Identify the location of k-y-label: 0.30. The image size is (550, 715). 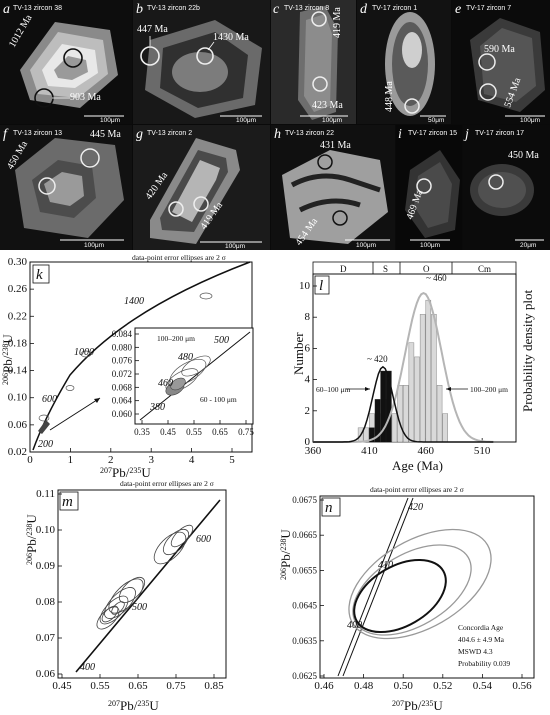
(18, 262).